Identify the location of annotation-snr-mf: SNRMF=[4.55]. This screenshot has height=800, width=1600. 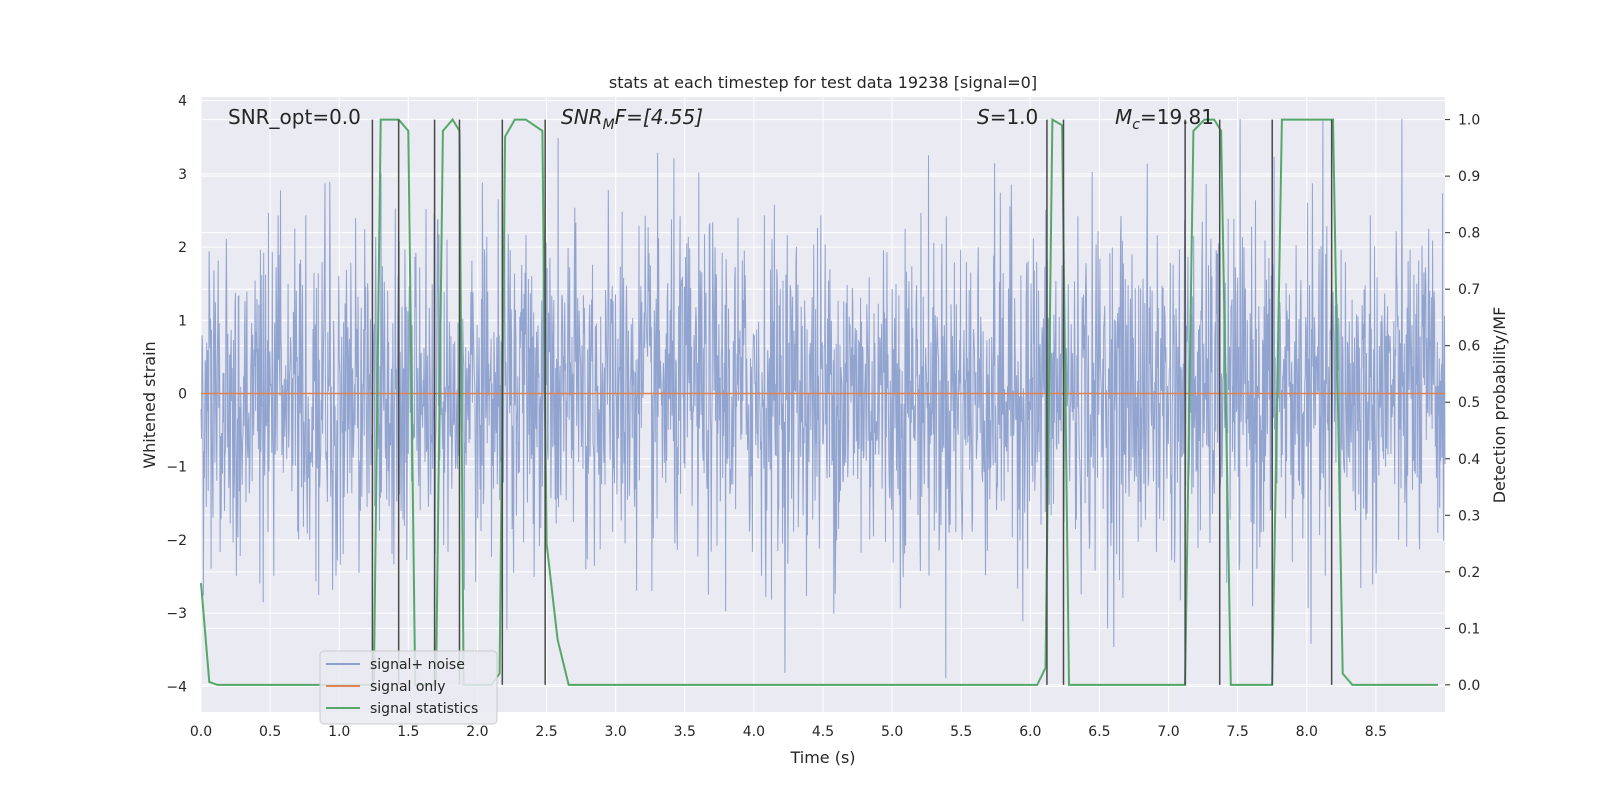
(632, 119).